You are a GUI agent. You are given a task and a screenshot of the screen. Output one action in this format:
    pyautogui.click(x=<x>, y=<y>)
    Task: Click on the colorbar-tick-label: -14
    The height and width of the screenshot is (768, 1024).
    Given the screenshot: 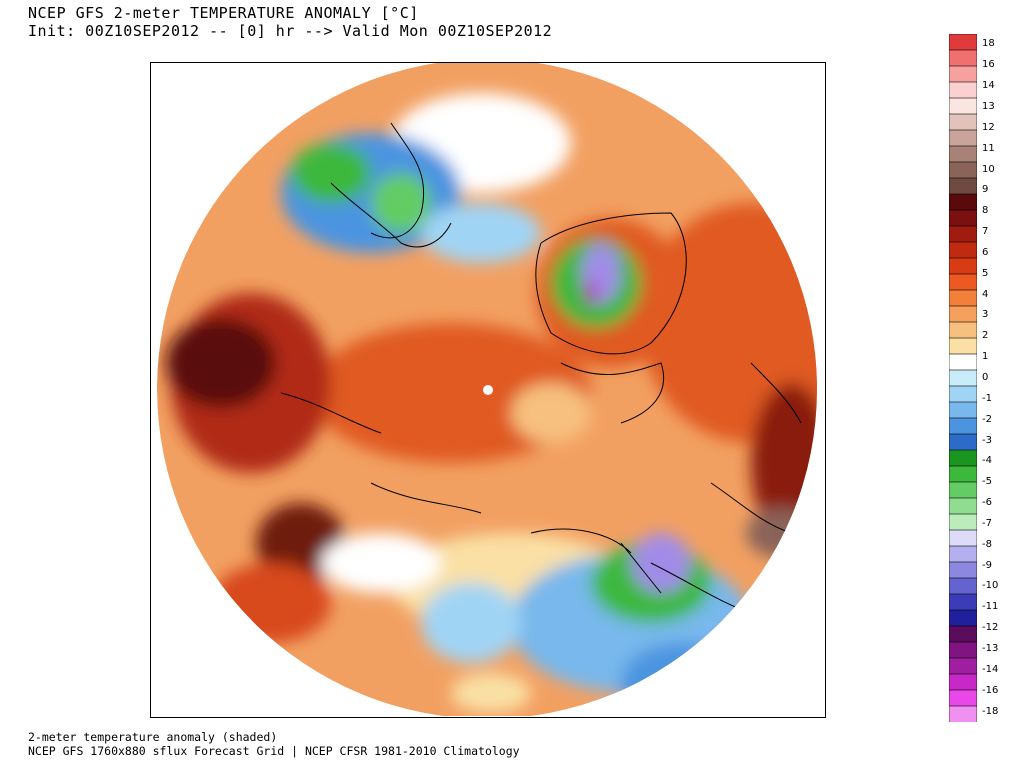 What is the action you would take?
    pyautogui.click(x=990, y=669)
    